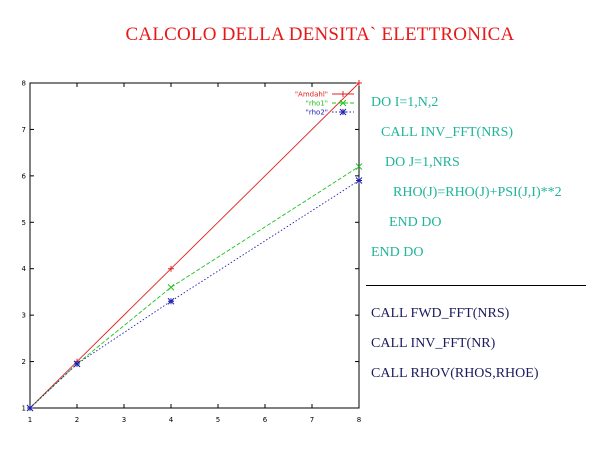  Describe the element at coordinates (359, 420) in the screenshot. I see `x-tick-label: 8` at that location.